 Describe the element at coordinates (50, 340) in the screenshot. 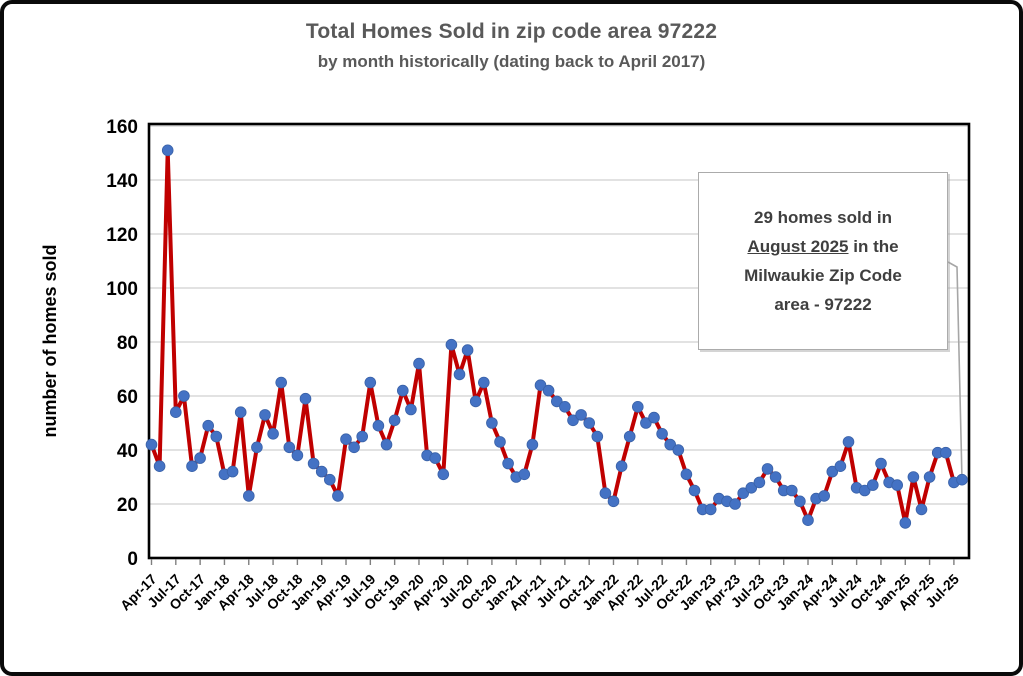

I see `y-axis-title: number of homes sold` at that location.